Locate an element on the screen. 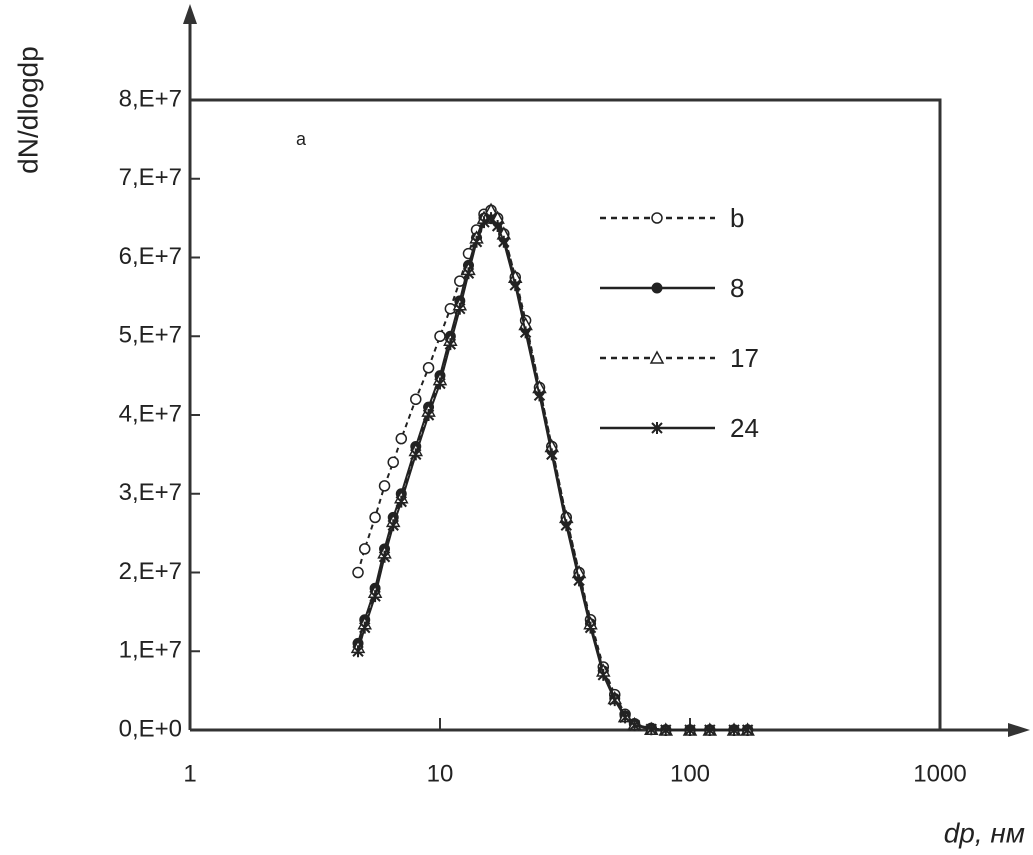  y-tick-label: 0,E+0 is located at coordinates (150, 728).